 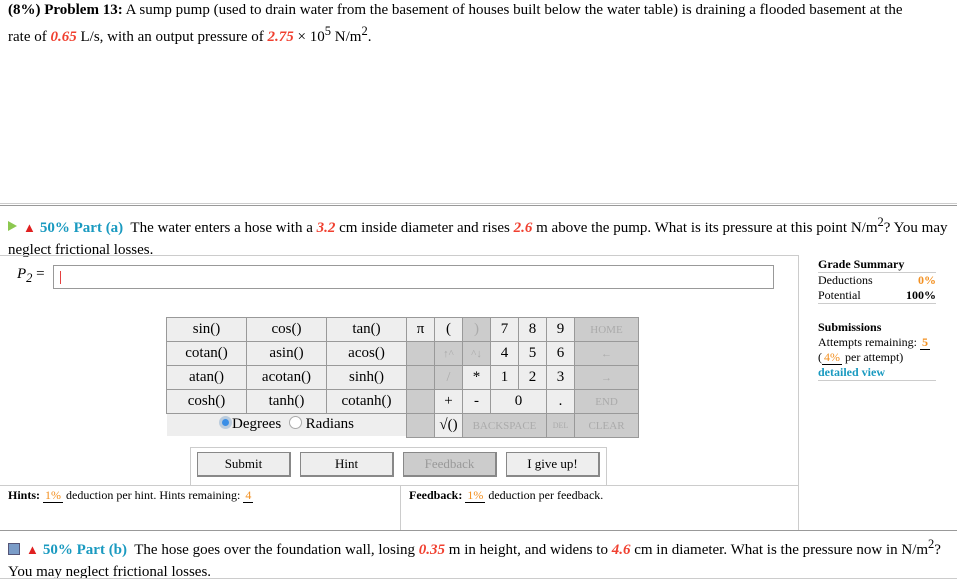 What do you see at coordinates (820, 357) in the screenshot?
I see `paren: (` at bounding box center [820, 357].